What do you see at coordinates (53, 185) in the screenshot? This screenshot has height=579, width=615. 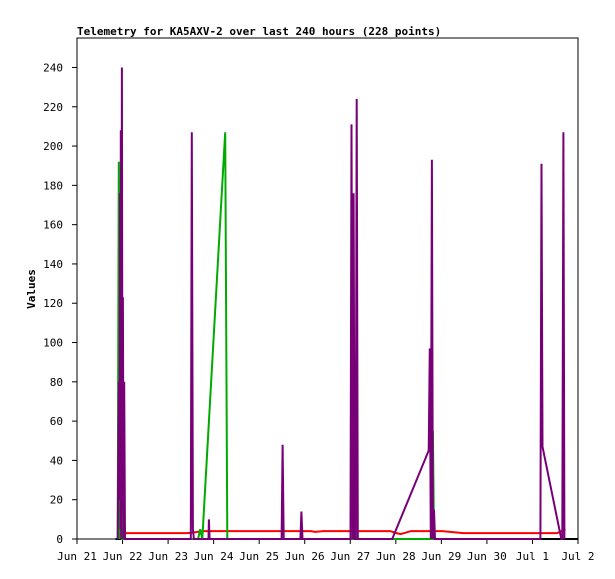 I see `y-tick-label: 180` at bounding box center [53, 185].